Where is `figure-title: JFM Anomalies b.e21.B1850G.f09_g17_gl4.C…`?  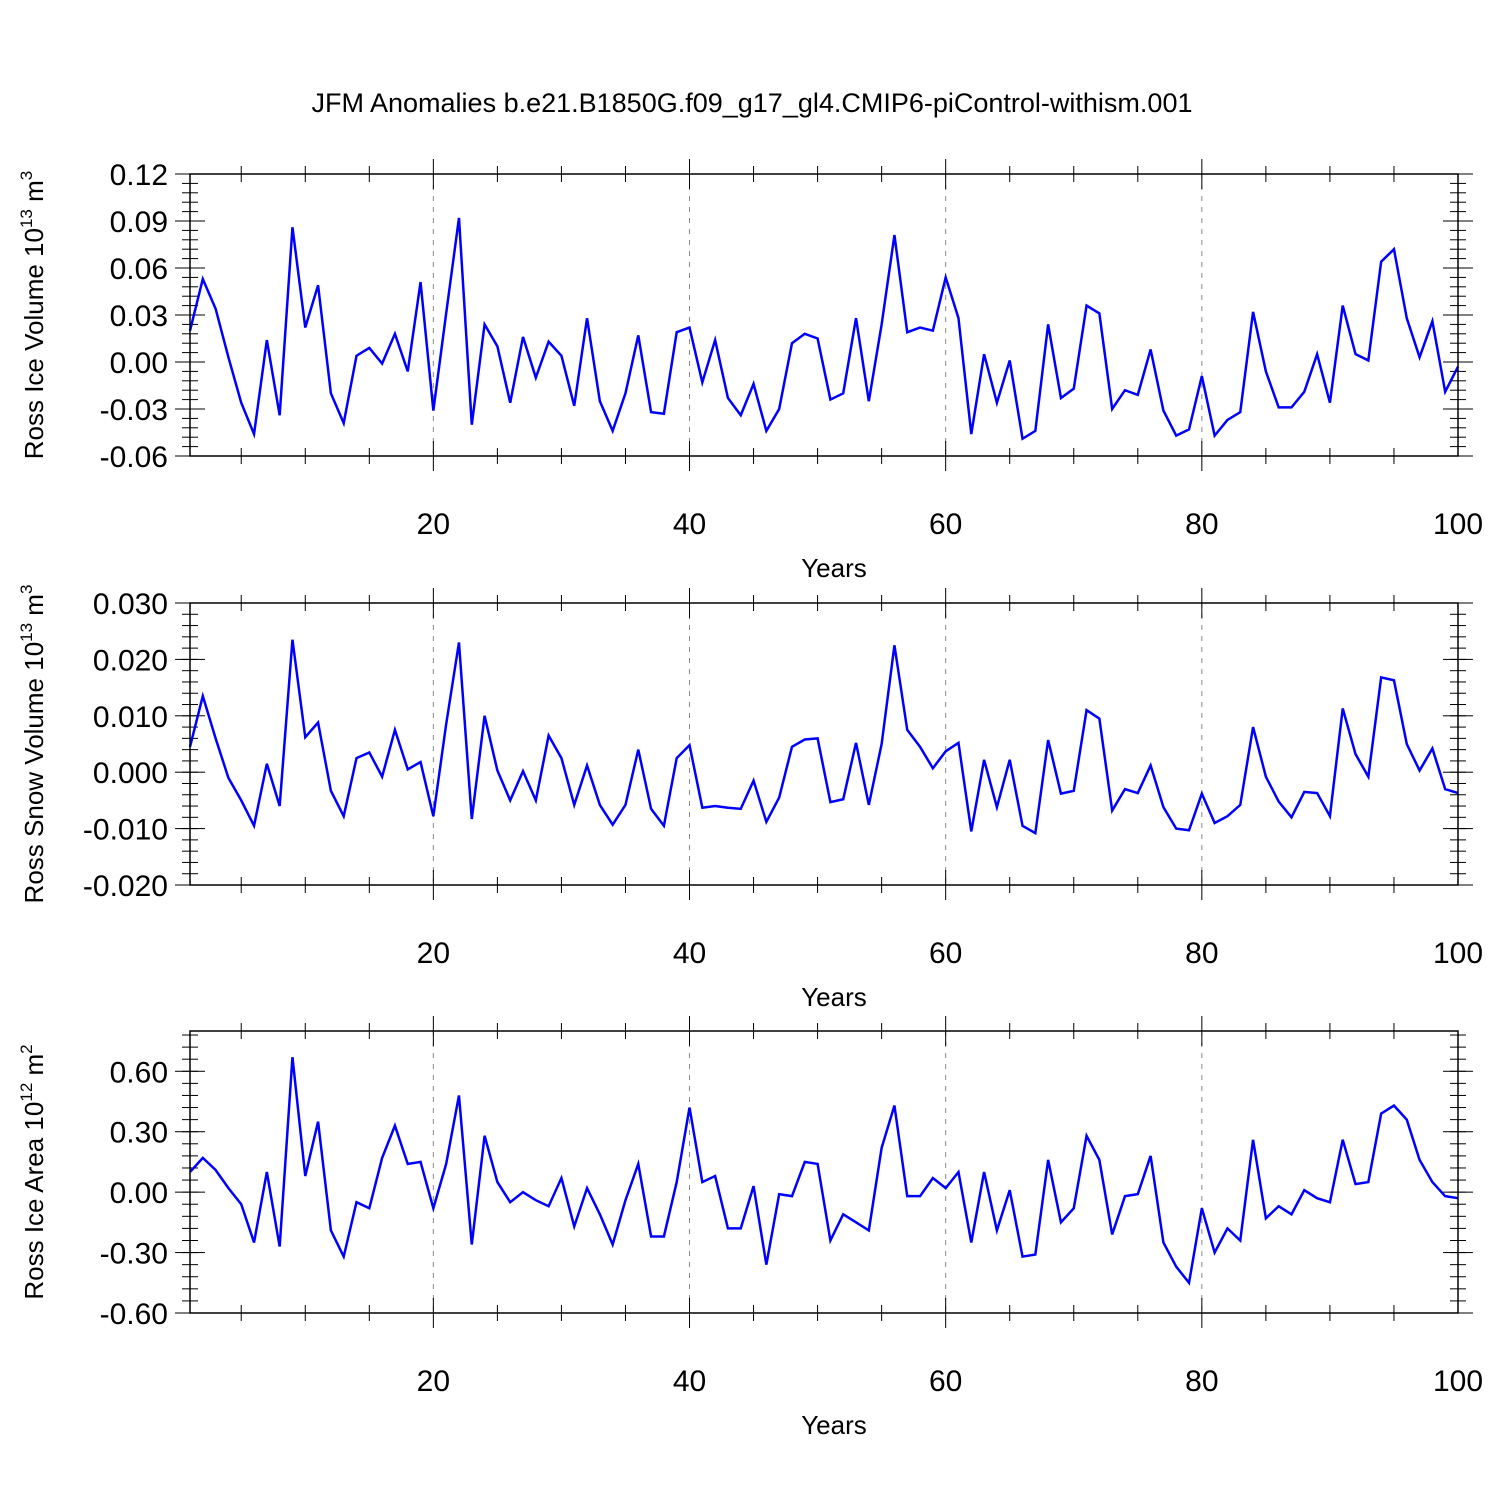
figure-title: JFM Anomalies b.e21.B1850G.f09_g17_gl4.C… is located at coordinates (752, 103).